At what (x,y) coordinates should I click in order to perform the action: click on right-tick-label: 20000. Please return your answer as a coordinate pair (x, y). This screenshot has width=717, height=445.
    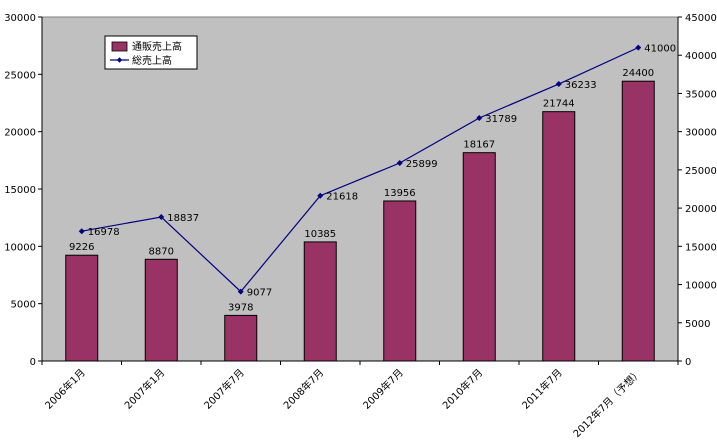
    Looking at the image, I should click on (701, 209).